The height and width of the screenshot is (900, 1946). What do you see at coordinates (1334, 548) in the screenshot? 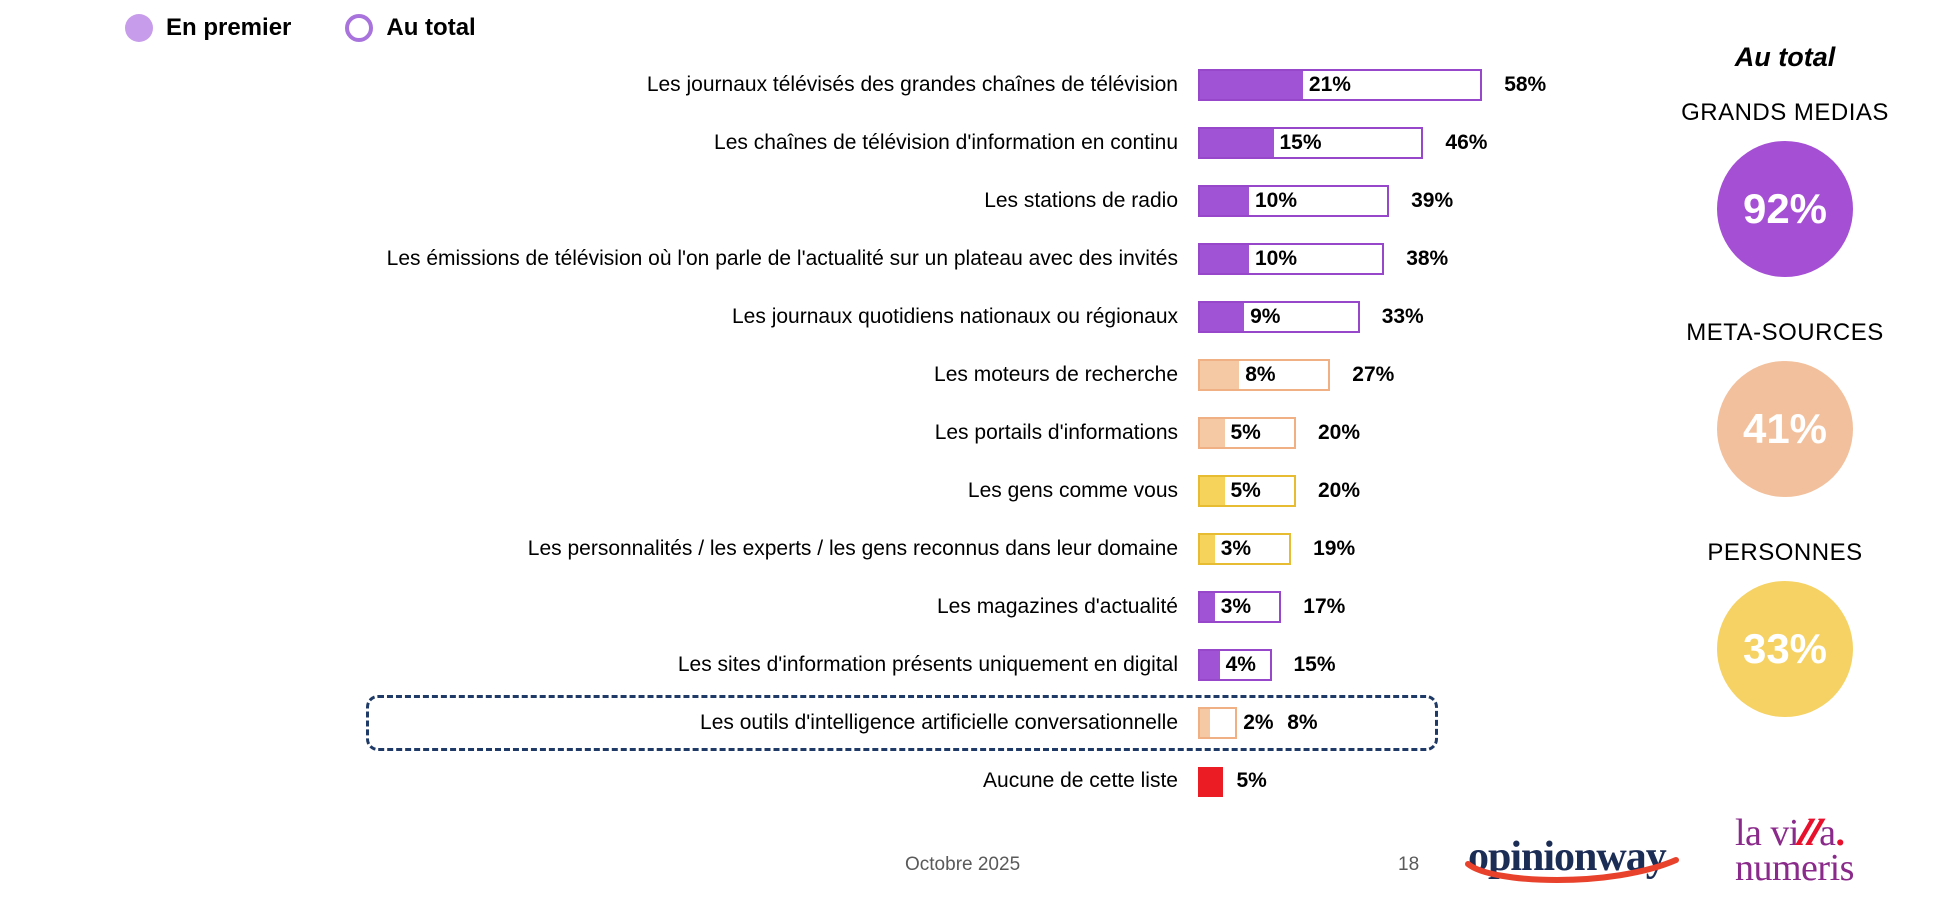
I see `total-value: 19%` at bounding box center [1334, 548].